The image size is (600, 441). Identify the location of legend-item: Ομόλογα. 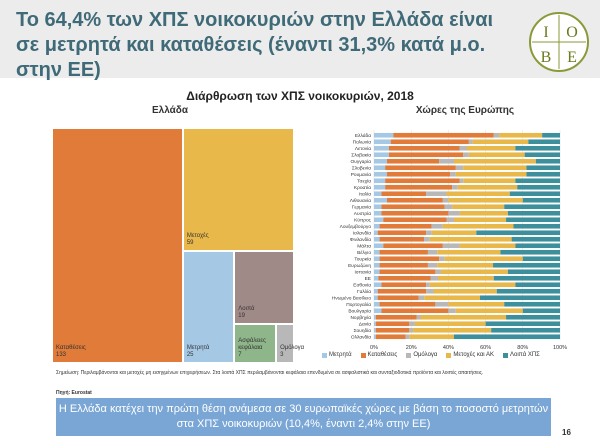
(421, 355).